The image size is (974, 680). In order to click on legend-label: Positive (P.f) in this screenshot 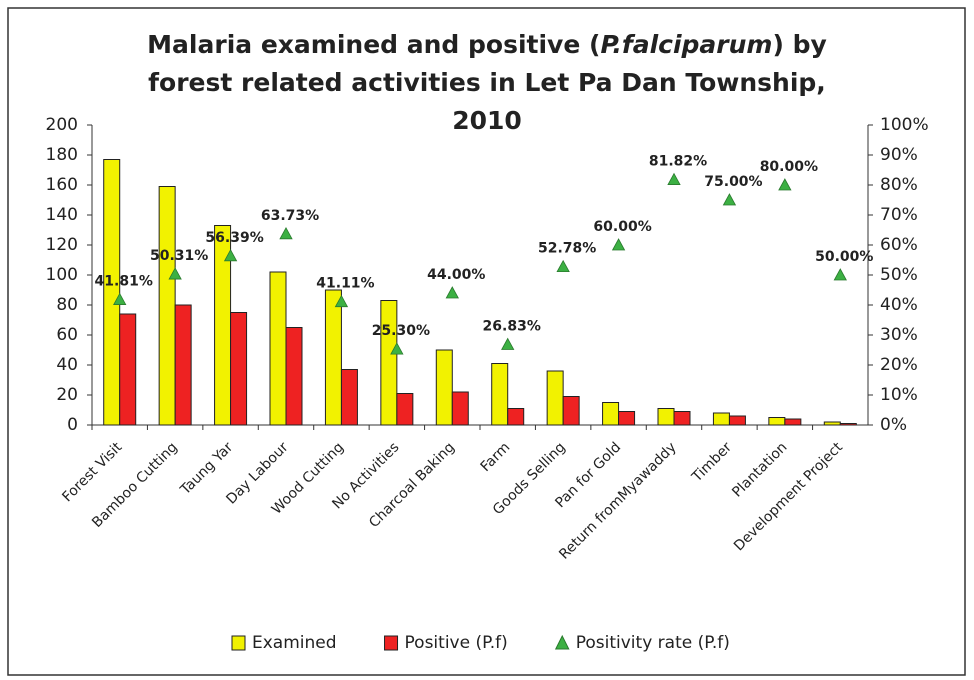, I will do `click(456, 643)`.